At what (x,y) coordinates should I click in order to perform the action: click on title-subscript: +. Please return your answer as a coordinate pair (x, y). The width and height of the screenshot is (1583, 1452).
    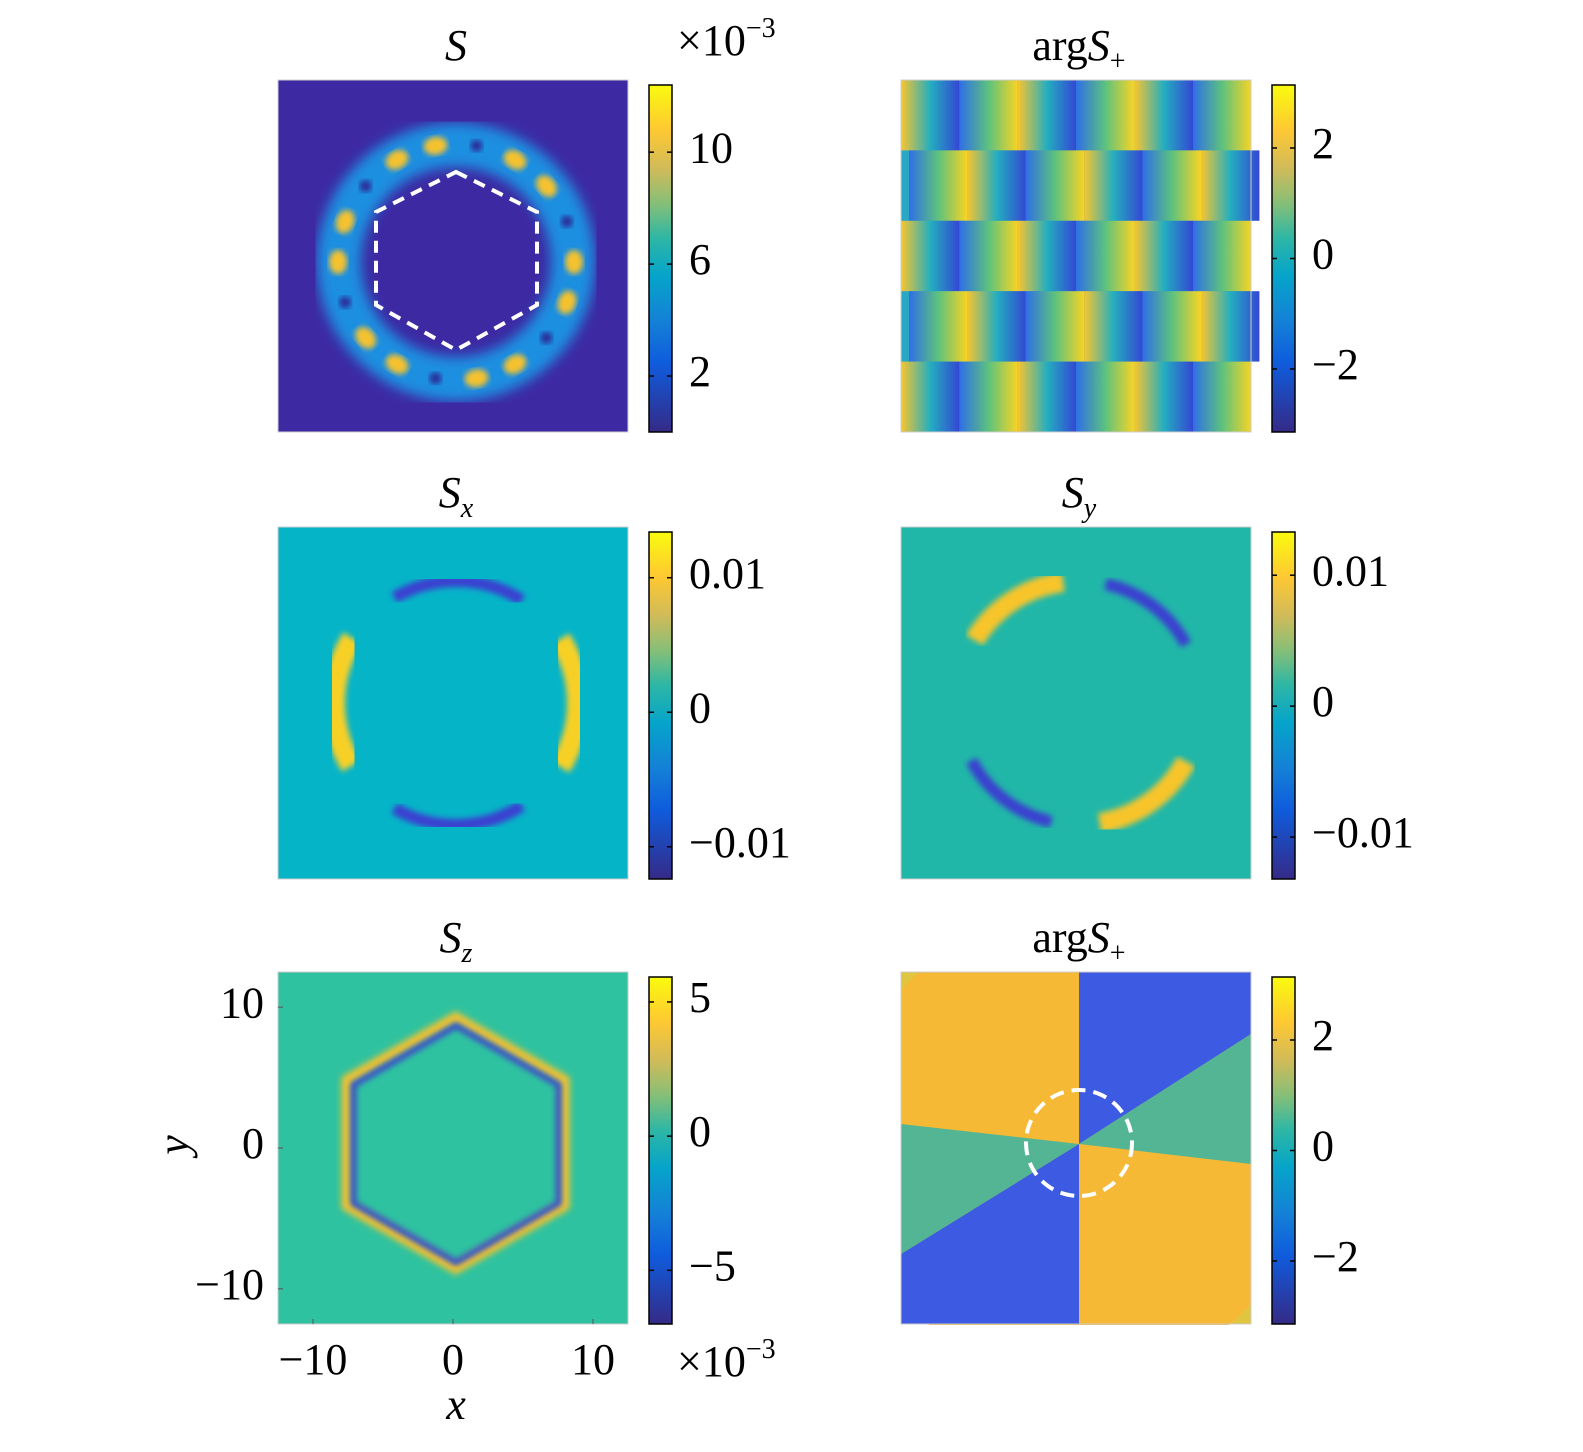
    Looking at the image, I should click on (1118, 61).